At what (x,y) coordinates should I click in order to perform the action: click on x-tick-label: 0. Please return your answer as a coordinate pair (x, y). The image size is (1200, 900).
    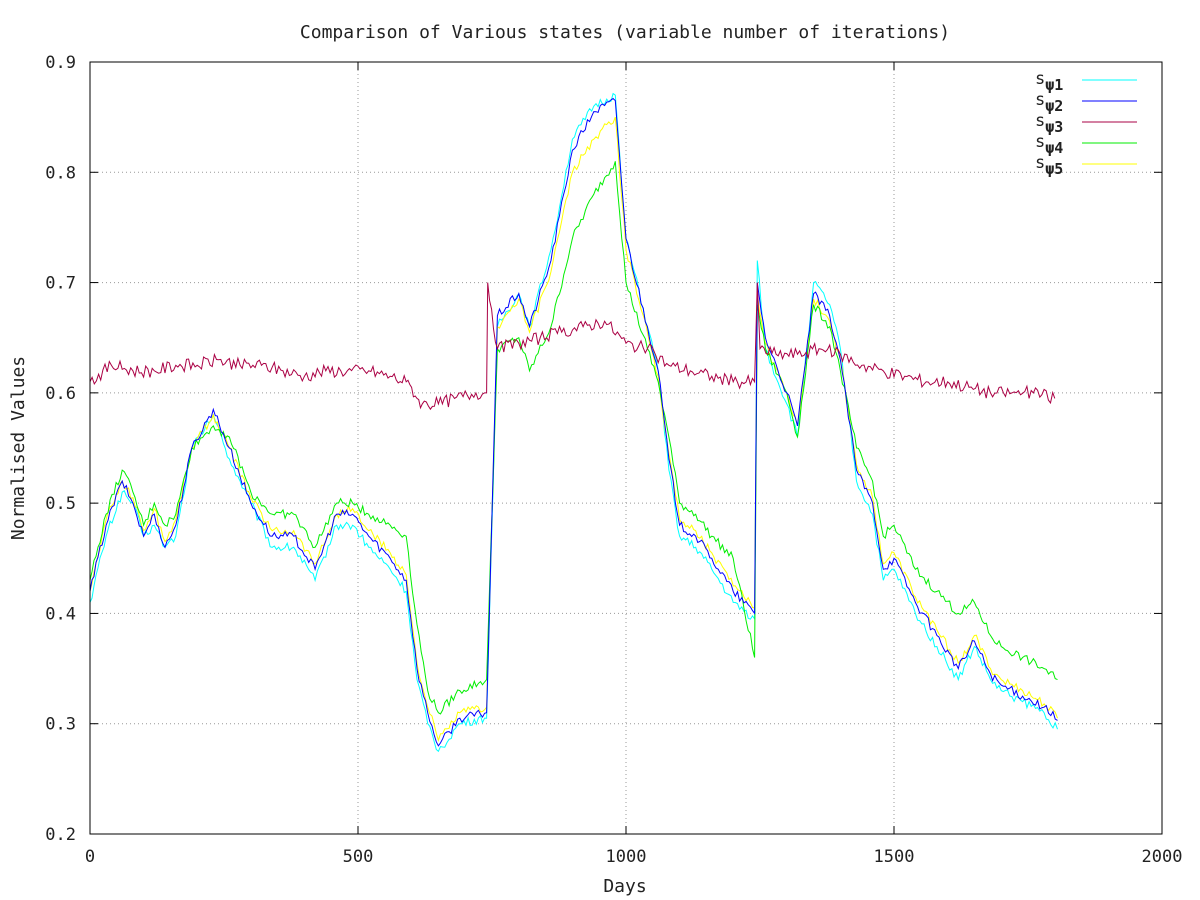
    Looking at the image, I should click on (90, 857).